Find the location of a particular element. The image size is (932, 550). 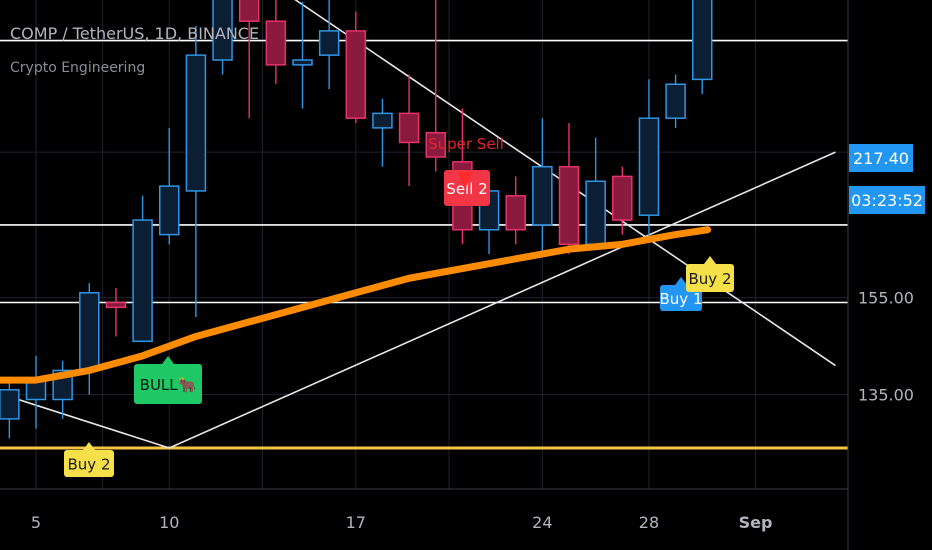

buy-2-signal-left is located at coordinates (89, 463).